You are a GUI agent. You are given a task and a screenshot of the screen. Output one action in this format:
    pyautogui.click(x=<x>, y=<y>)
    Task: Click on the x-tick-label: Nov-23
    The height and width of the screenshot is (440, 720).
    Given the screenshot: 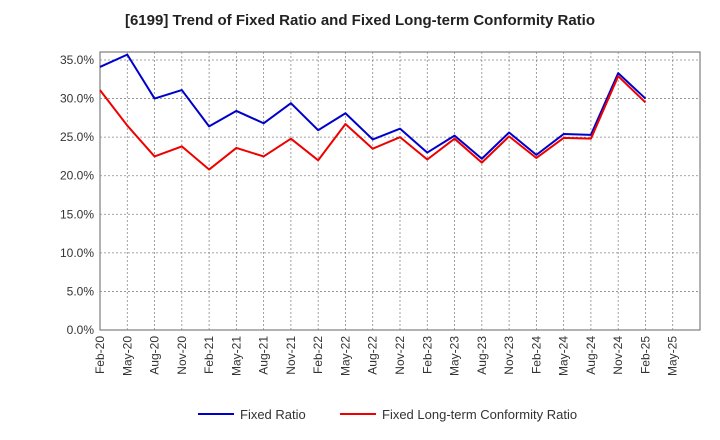 What is the action you would take?
    pyautogui.click(x=509, y=355)
    